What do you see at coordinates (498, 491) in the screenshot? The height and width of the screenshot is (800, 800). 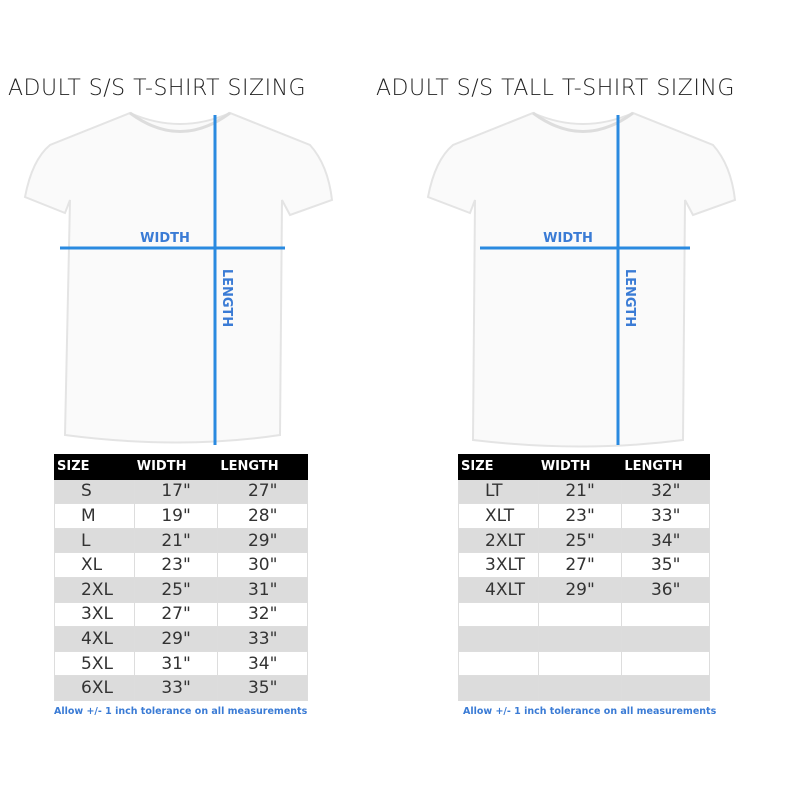 I see `cell-size: LT` at bounding box center [498, 491].